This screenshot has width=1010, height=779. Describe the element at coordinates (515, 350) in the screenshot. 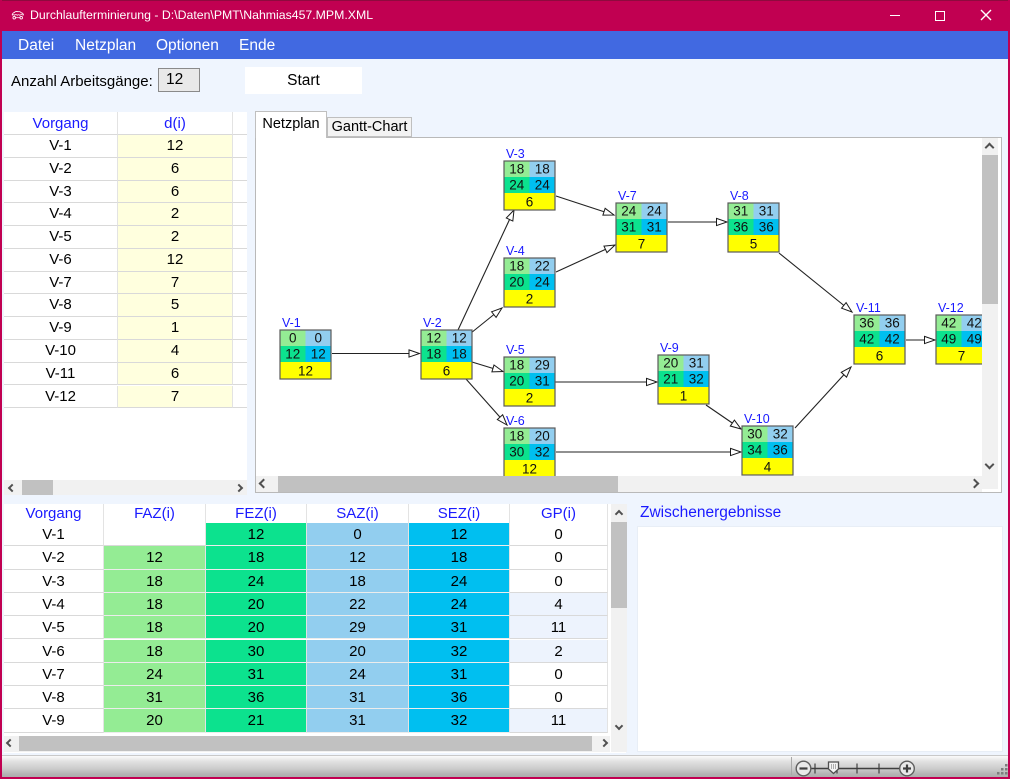

I see `svg-text: V-5` at that location.